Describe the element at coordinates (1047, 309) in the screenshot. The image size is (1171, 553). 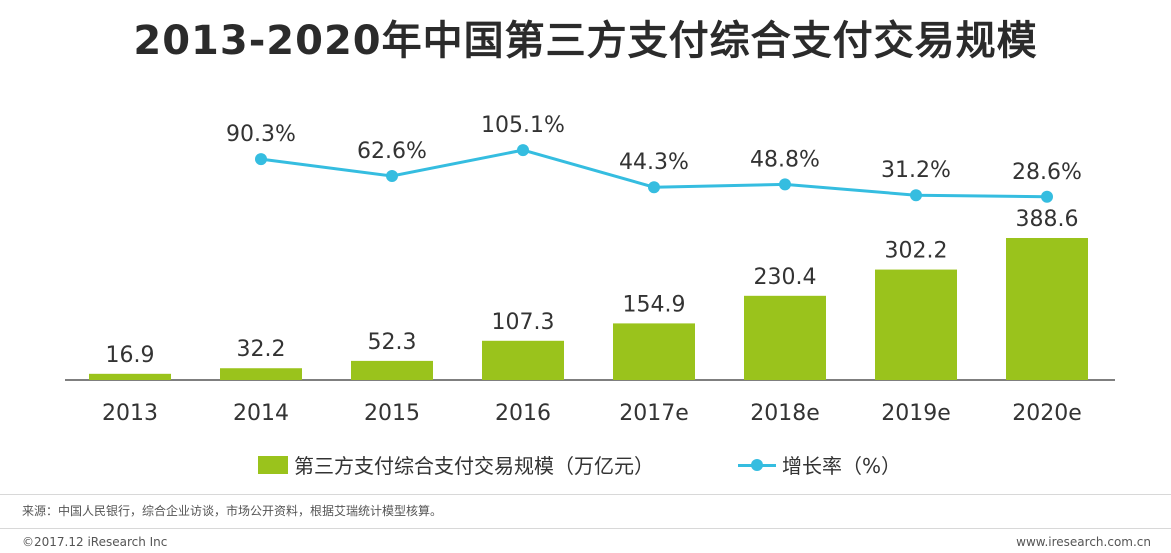
I see `bar-2020e` at that location.